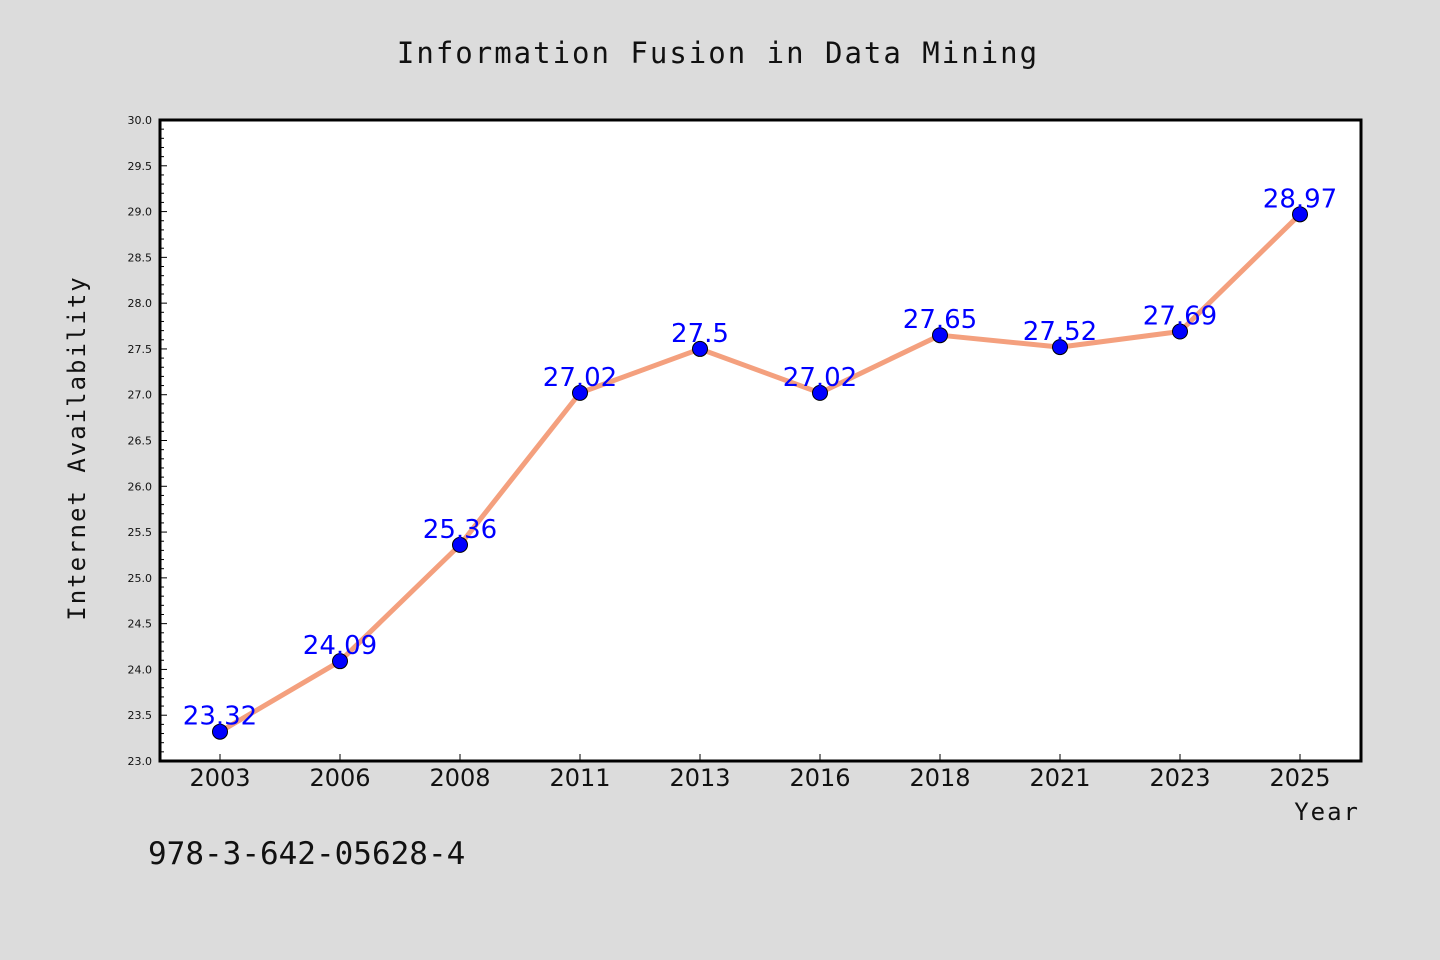 The image size is (1440, 960). Describe the element at coordinates (140, 166) in the screenshot. I see `y-tick-label: 29.5` at that location.